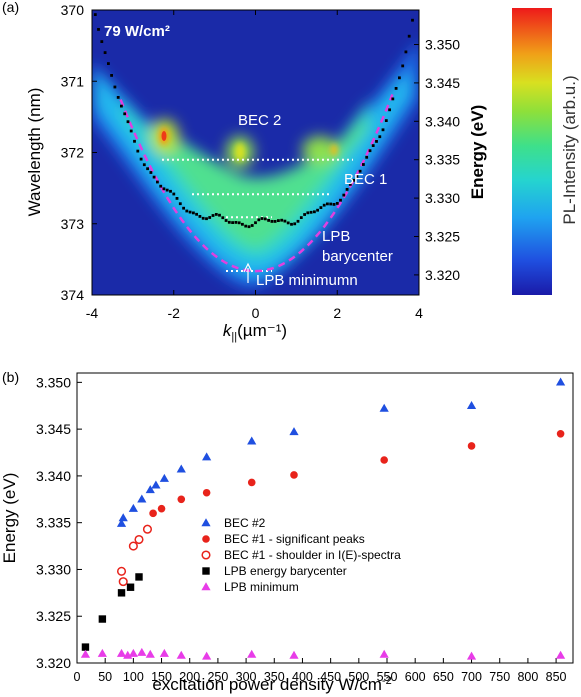  Describe the element at coordinates (137, 31) in the screenshot. I see `heatmap-title: 79 W/cm²` at that location.